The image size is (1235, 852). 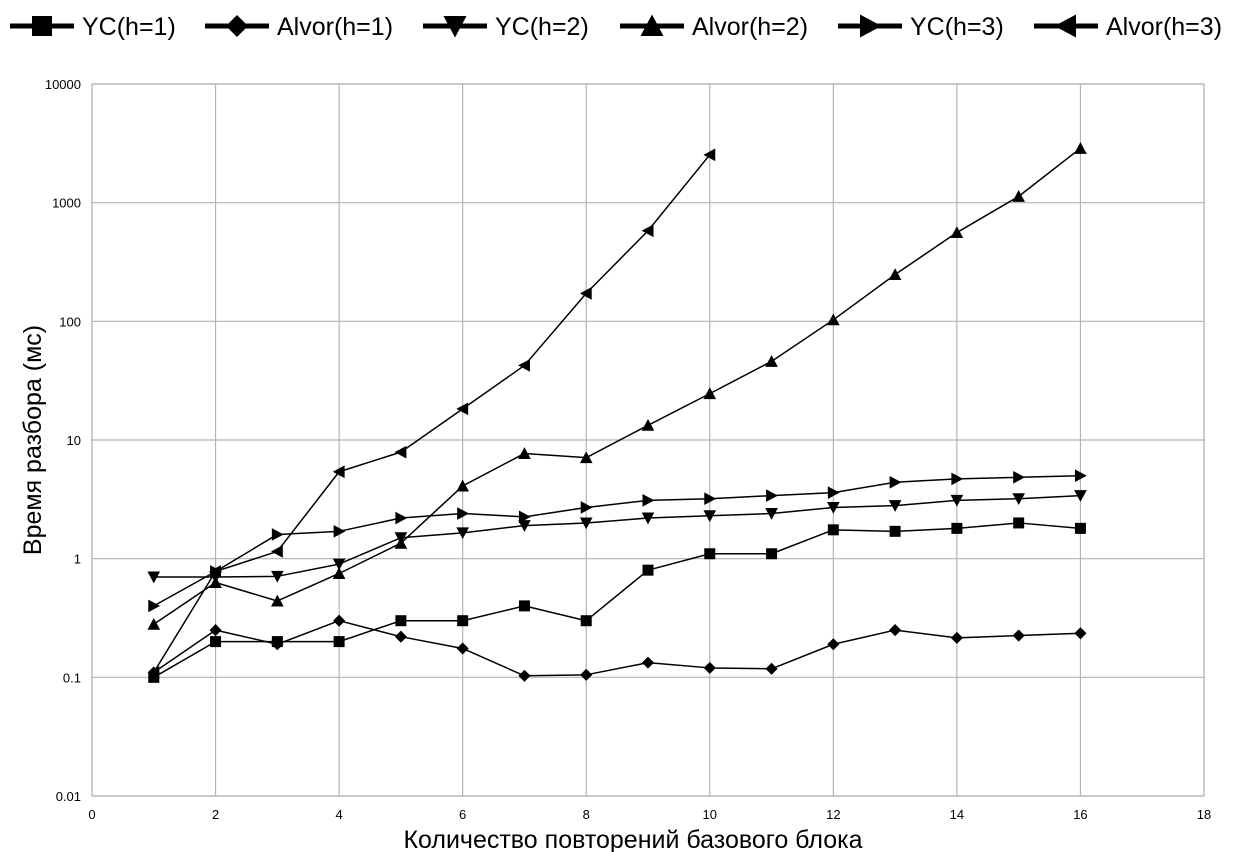 What do you see at coordinates (91, 814) in the screenshot?
I see `x-tick-label: 0` at bounding box center [91, 814].